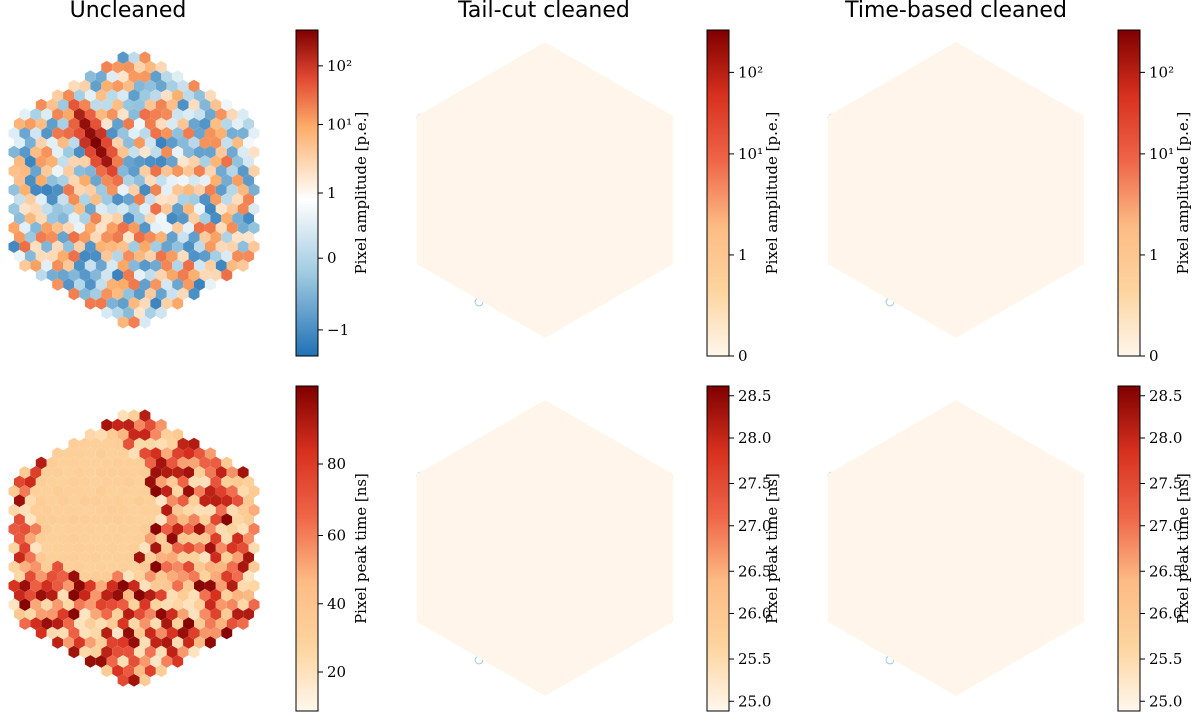 The height and width of the screenshot is (715, 1200). What do you see at coordinates (754, 659) in the screenshot?
I see `colorbar-tick-label: 25.5` at bounding box center [754, 659].